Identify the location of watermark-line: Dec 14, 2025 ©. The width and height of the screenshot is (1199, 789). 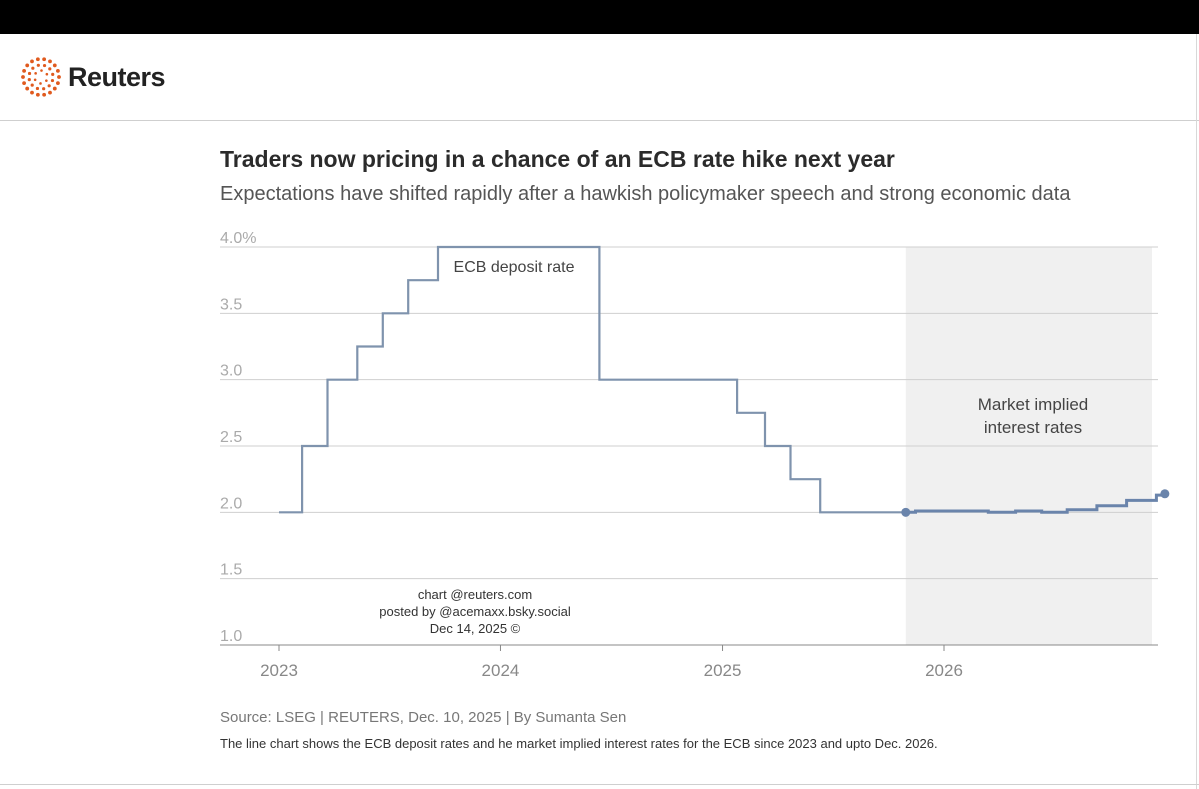
(475, 628).